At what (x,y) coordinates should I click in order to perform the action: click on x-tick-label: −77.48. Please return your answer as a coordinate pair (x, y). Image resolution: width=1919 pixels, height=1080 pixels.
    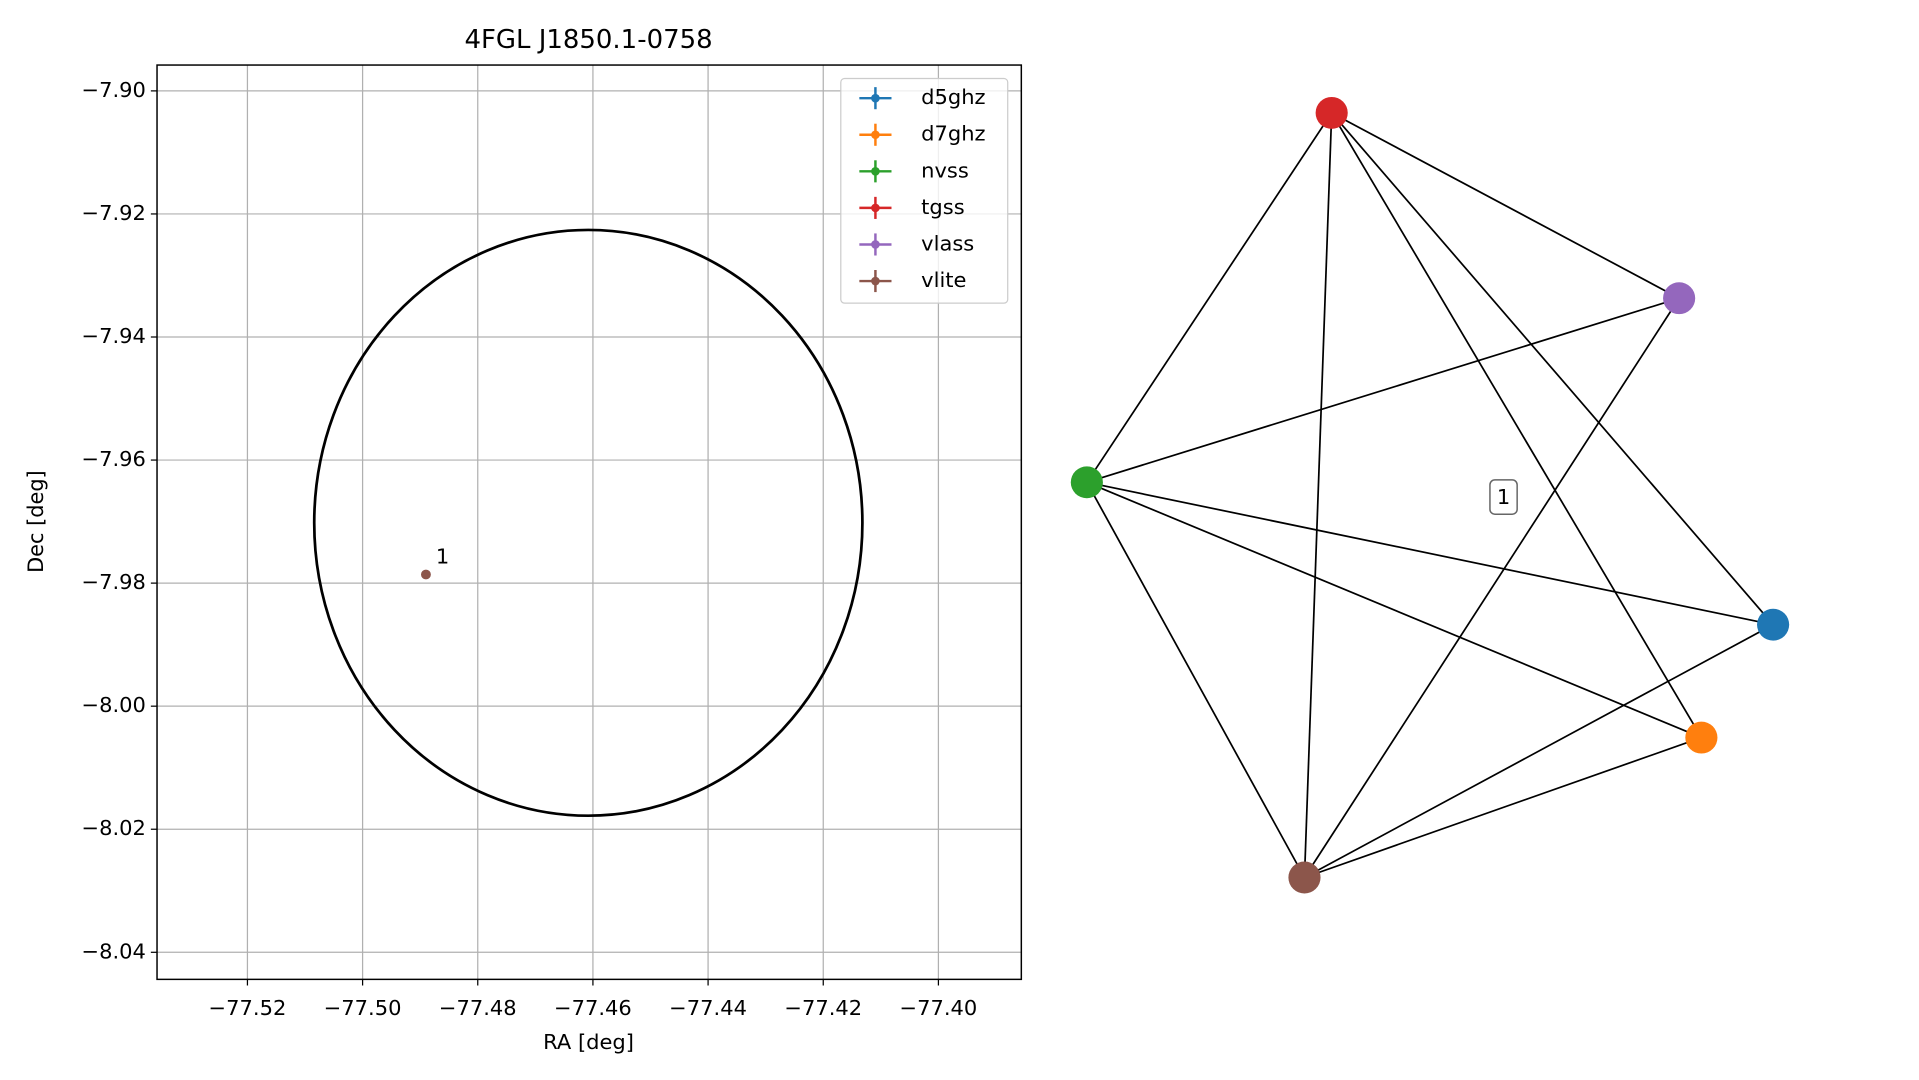
    Looking at the image, I should click on (478, 1008).